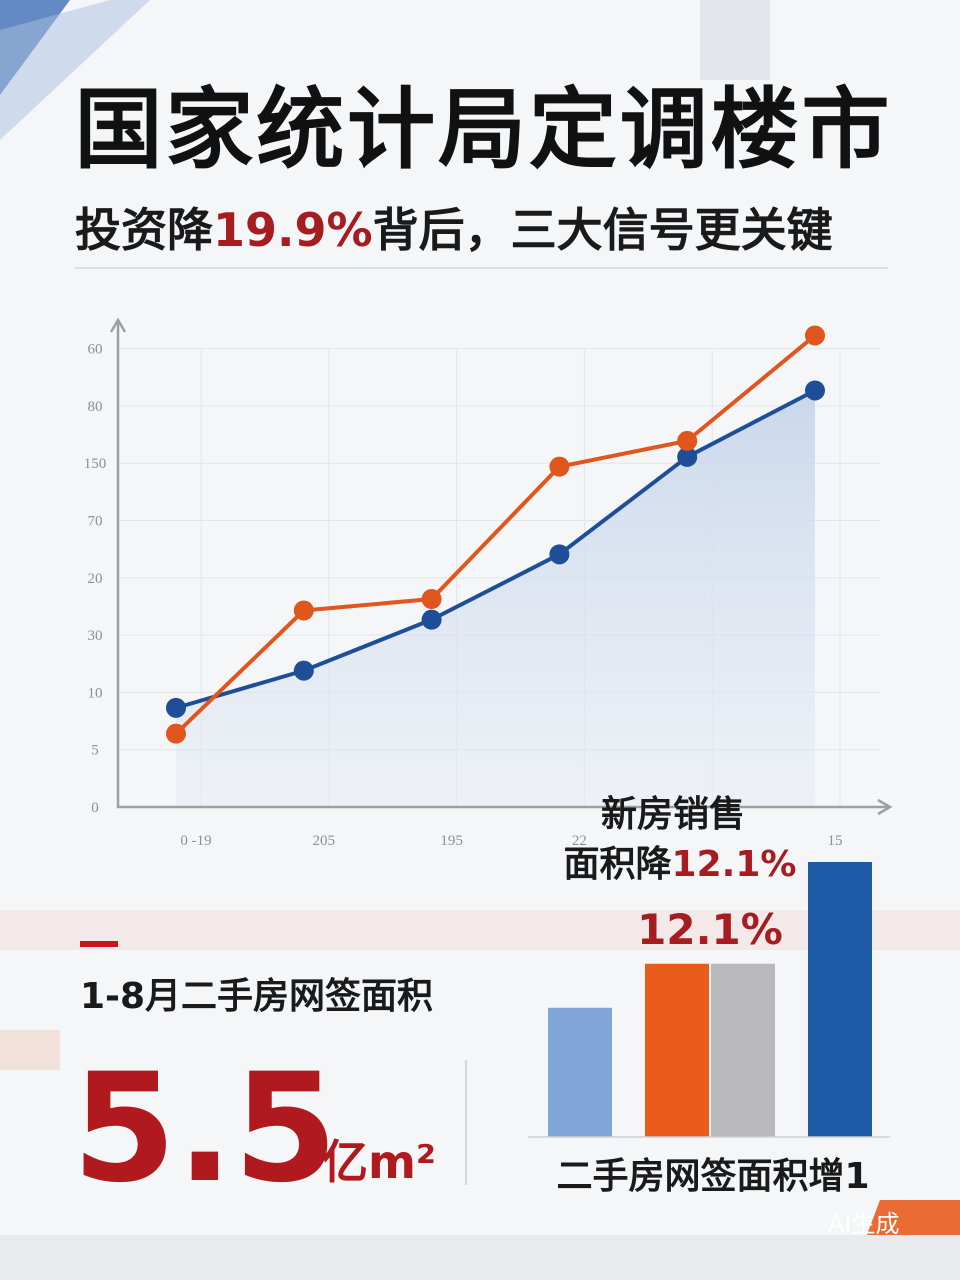  What do you see at coordinates (256, 996) in the screenshot?
I see `stat-label: 1-8月二手房网签面积` at bounding box center [256, 996].